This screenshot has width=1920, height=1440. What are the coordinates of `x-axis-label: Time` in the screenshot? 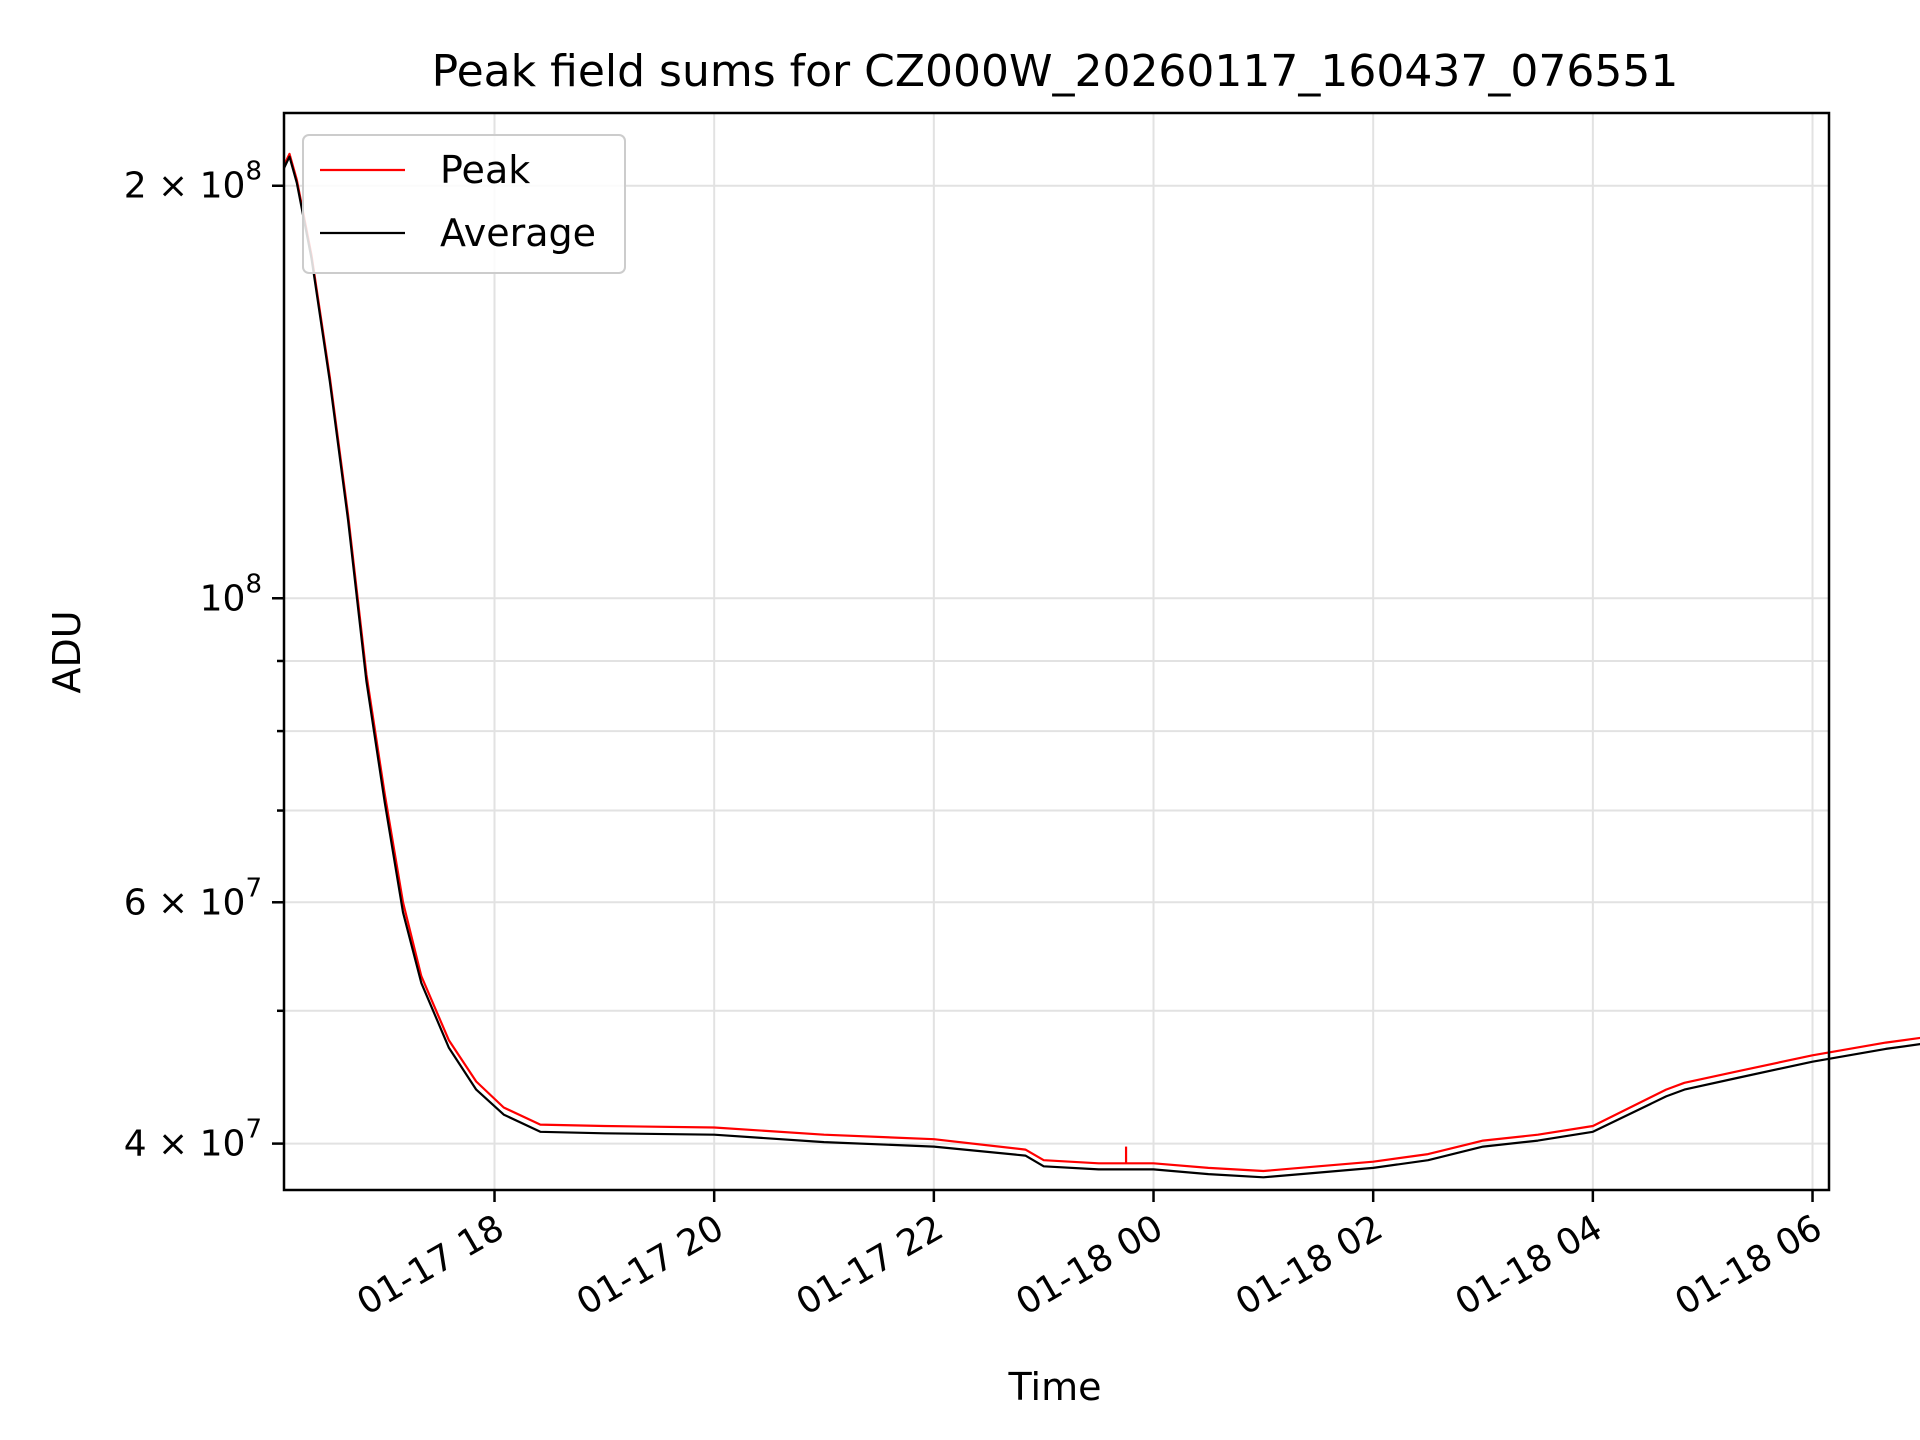 It's located at (1055, 1387).